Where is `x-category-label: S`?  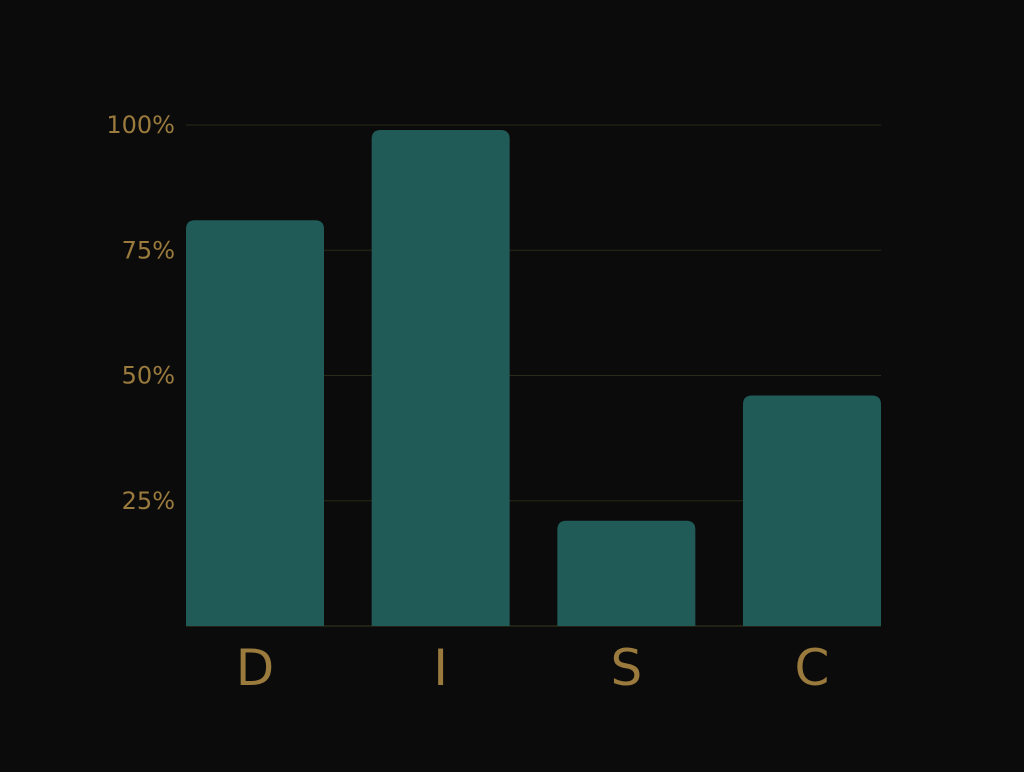 x-category-label: S is located at coordinates (626, 668).